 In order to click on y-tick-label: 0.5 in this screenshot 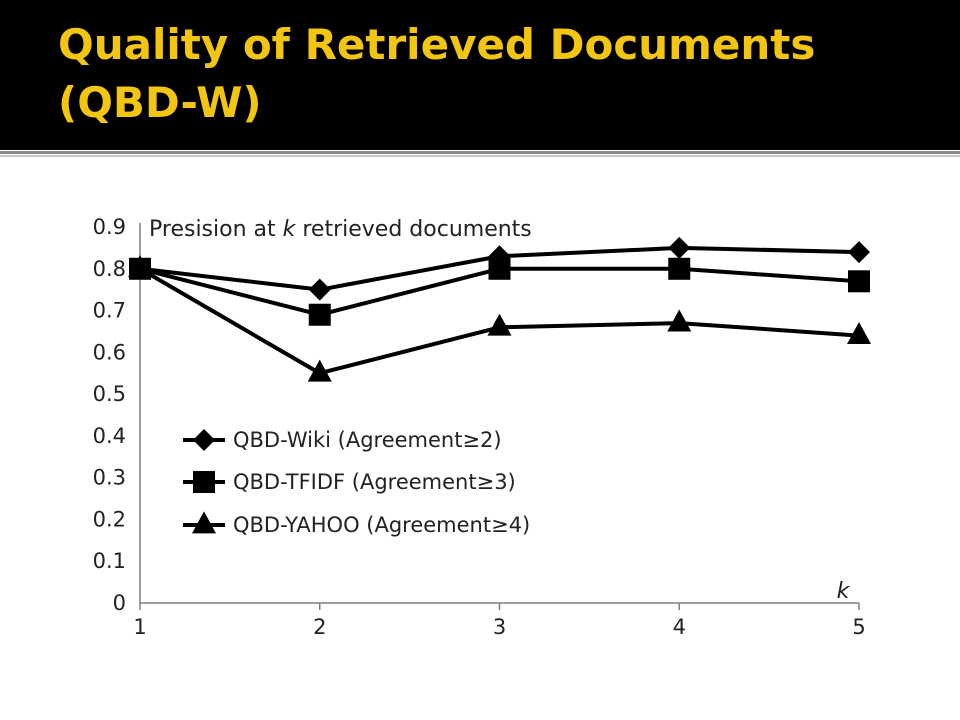, I will do `click(109, 394)`.